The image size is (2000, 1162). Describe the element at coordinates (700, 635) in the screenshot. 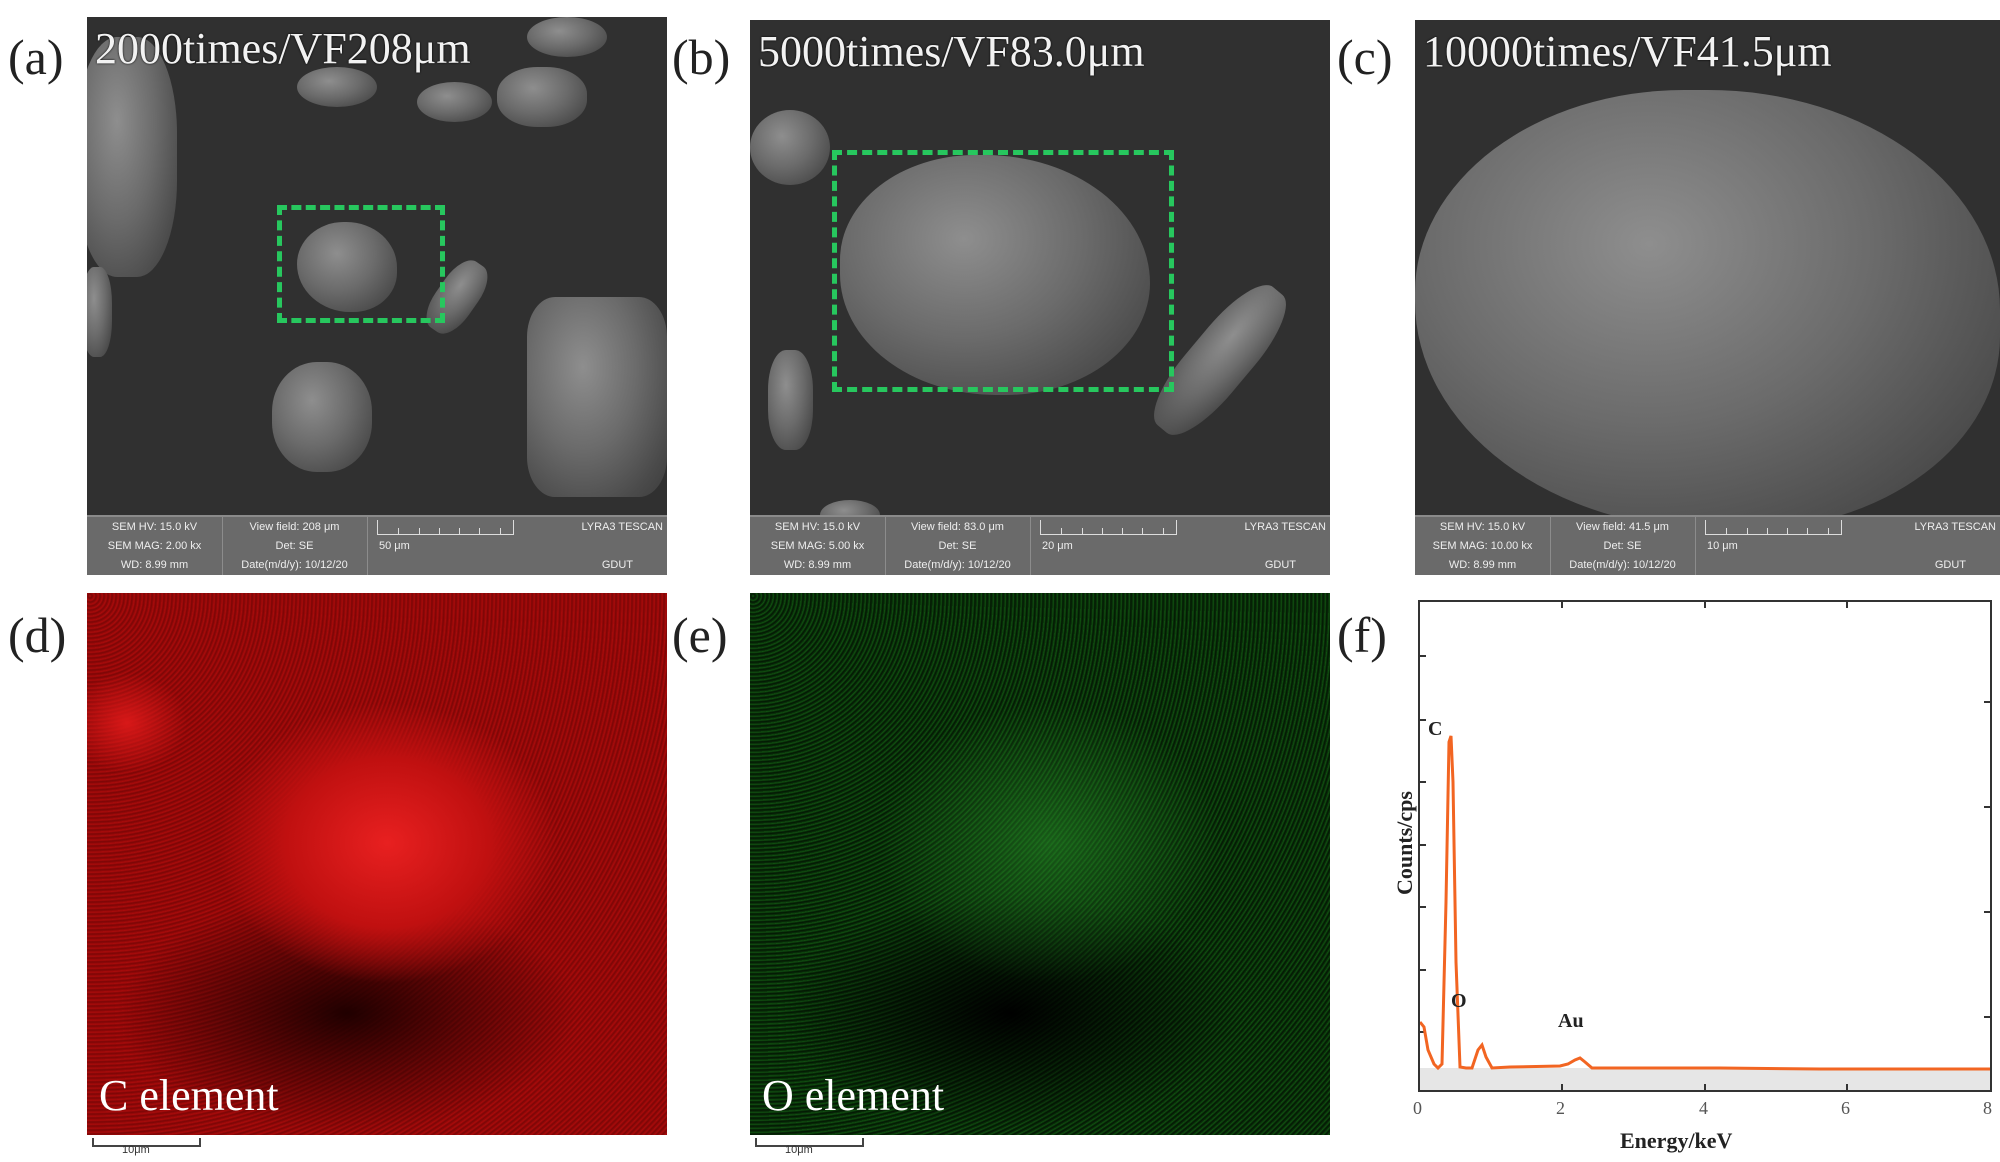

I see `panel-label-e: (e)` at that location.